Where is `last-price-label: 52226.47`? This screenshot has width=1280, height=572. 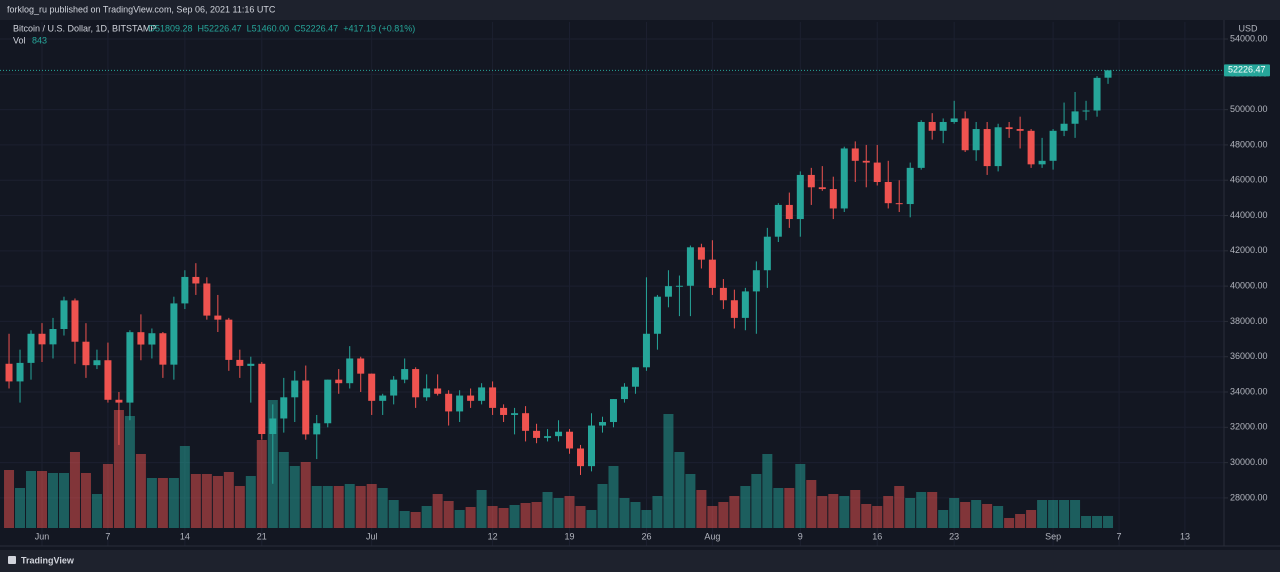
last-price-label: 52226.47 is located at coordinates (1247, 70).